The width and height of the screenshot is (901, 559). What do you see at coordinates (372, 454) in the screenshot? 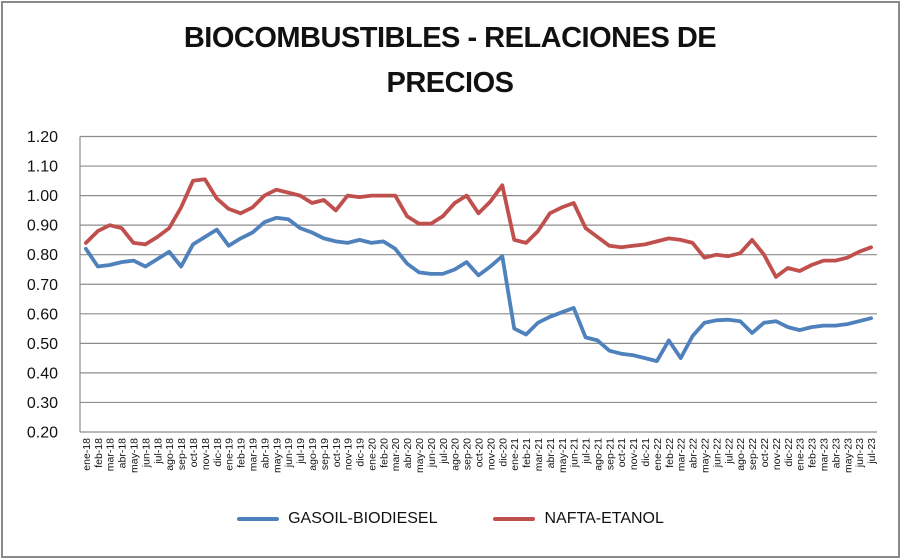
I see `x-axis-tick-label: ene-20` at bounding box center [372, 454].